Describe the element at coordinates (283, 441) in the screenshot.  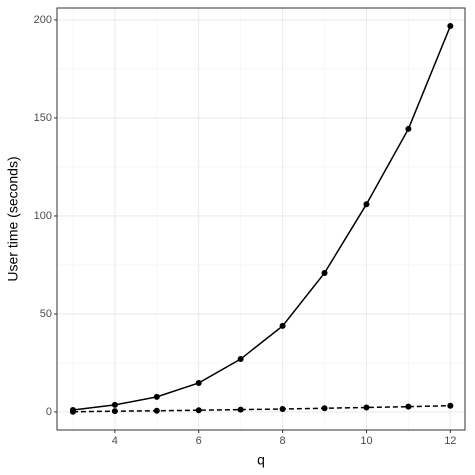
I see `x-tick-label: 8` at that location.